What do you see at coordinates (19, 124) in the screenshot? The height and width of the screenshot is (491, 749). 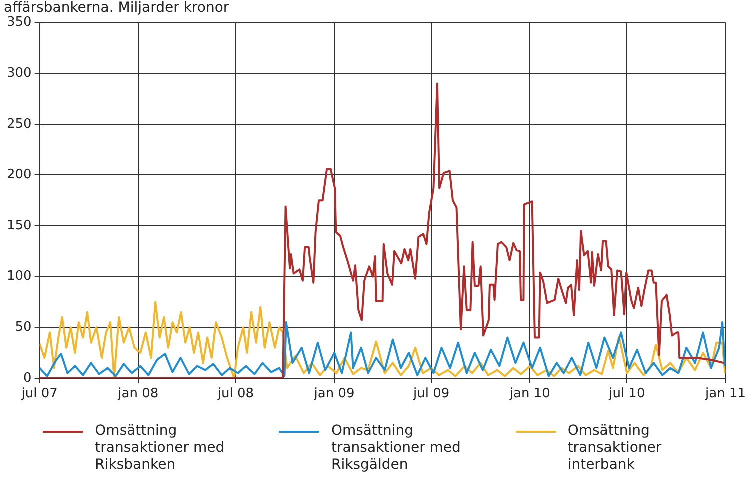 I see `y-tick-label: 250` at bounding box center [19, 124].